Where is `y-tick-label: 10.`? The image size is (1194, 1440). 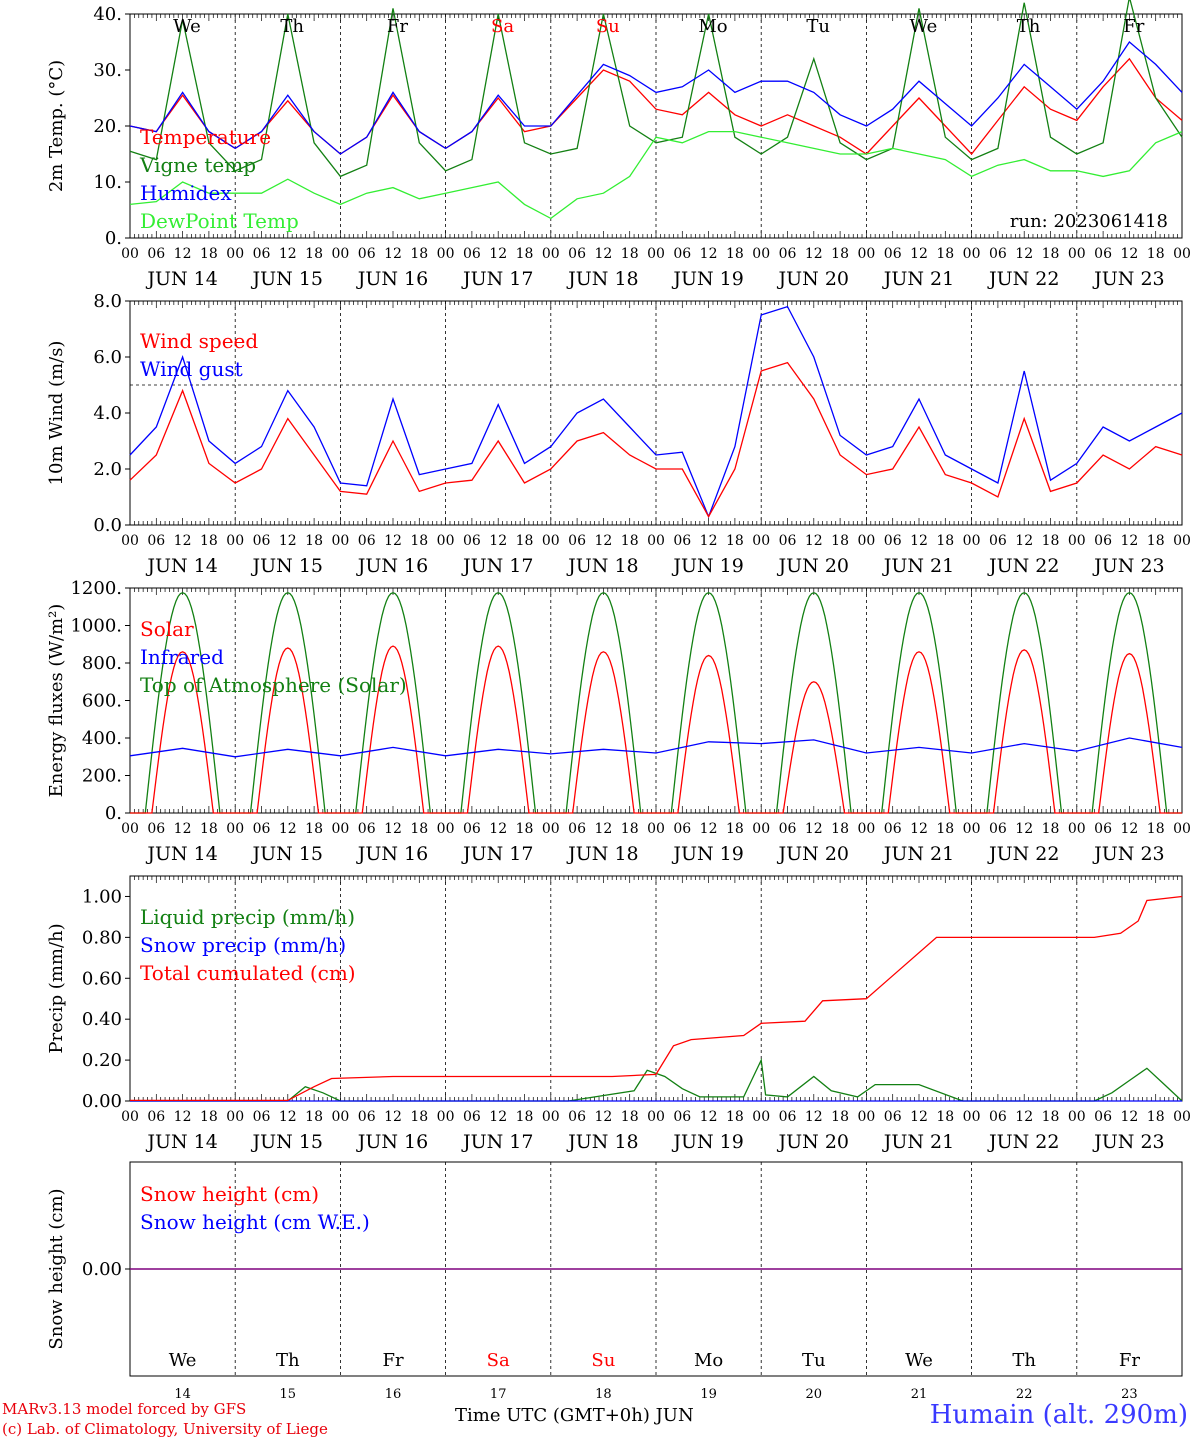 y-tick-label: 10. is located at coordinates (107, 182).